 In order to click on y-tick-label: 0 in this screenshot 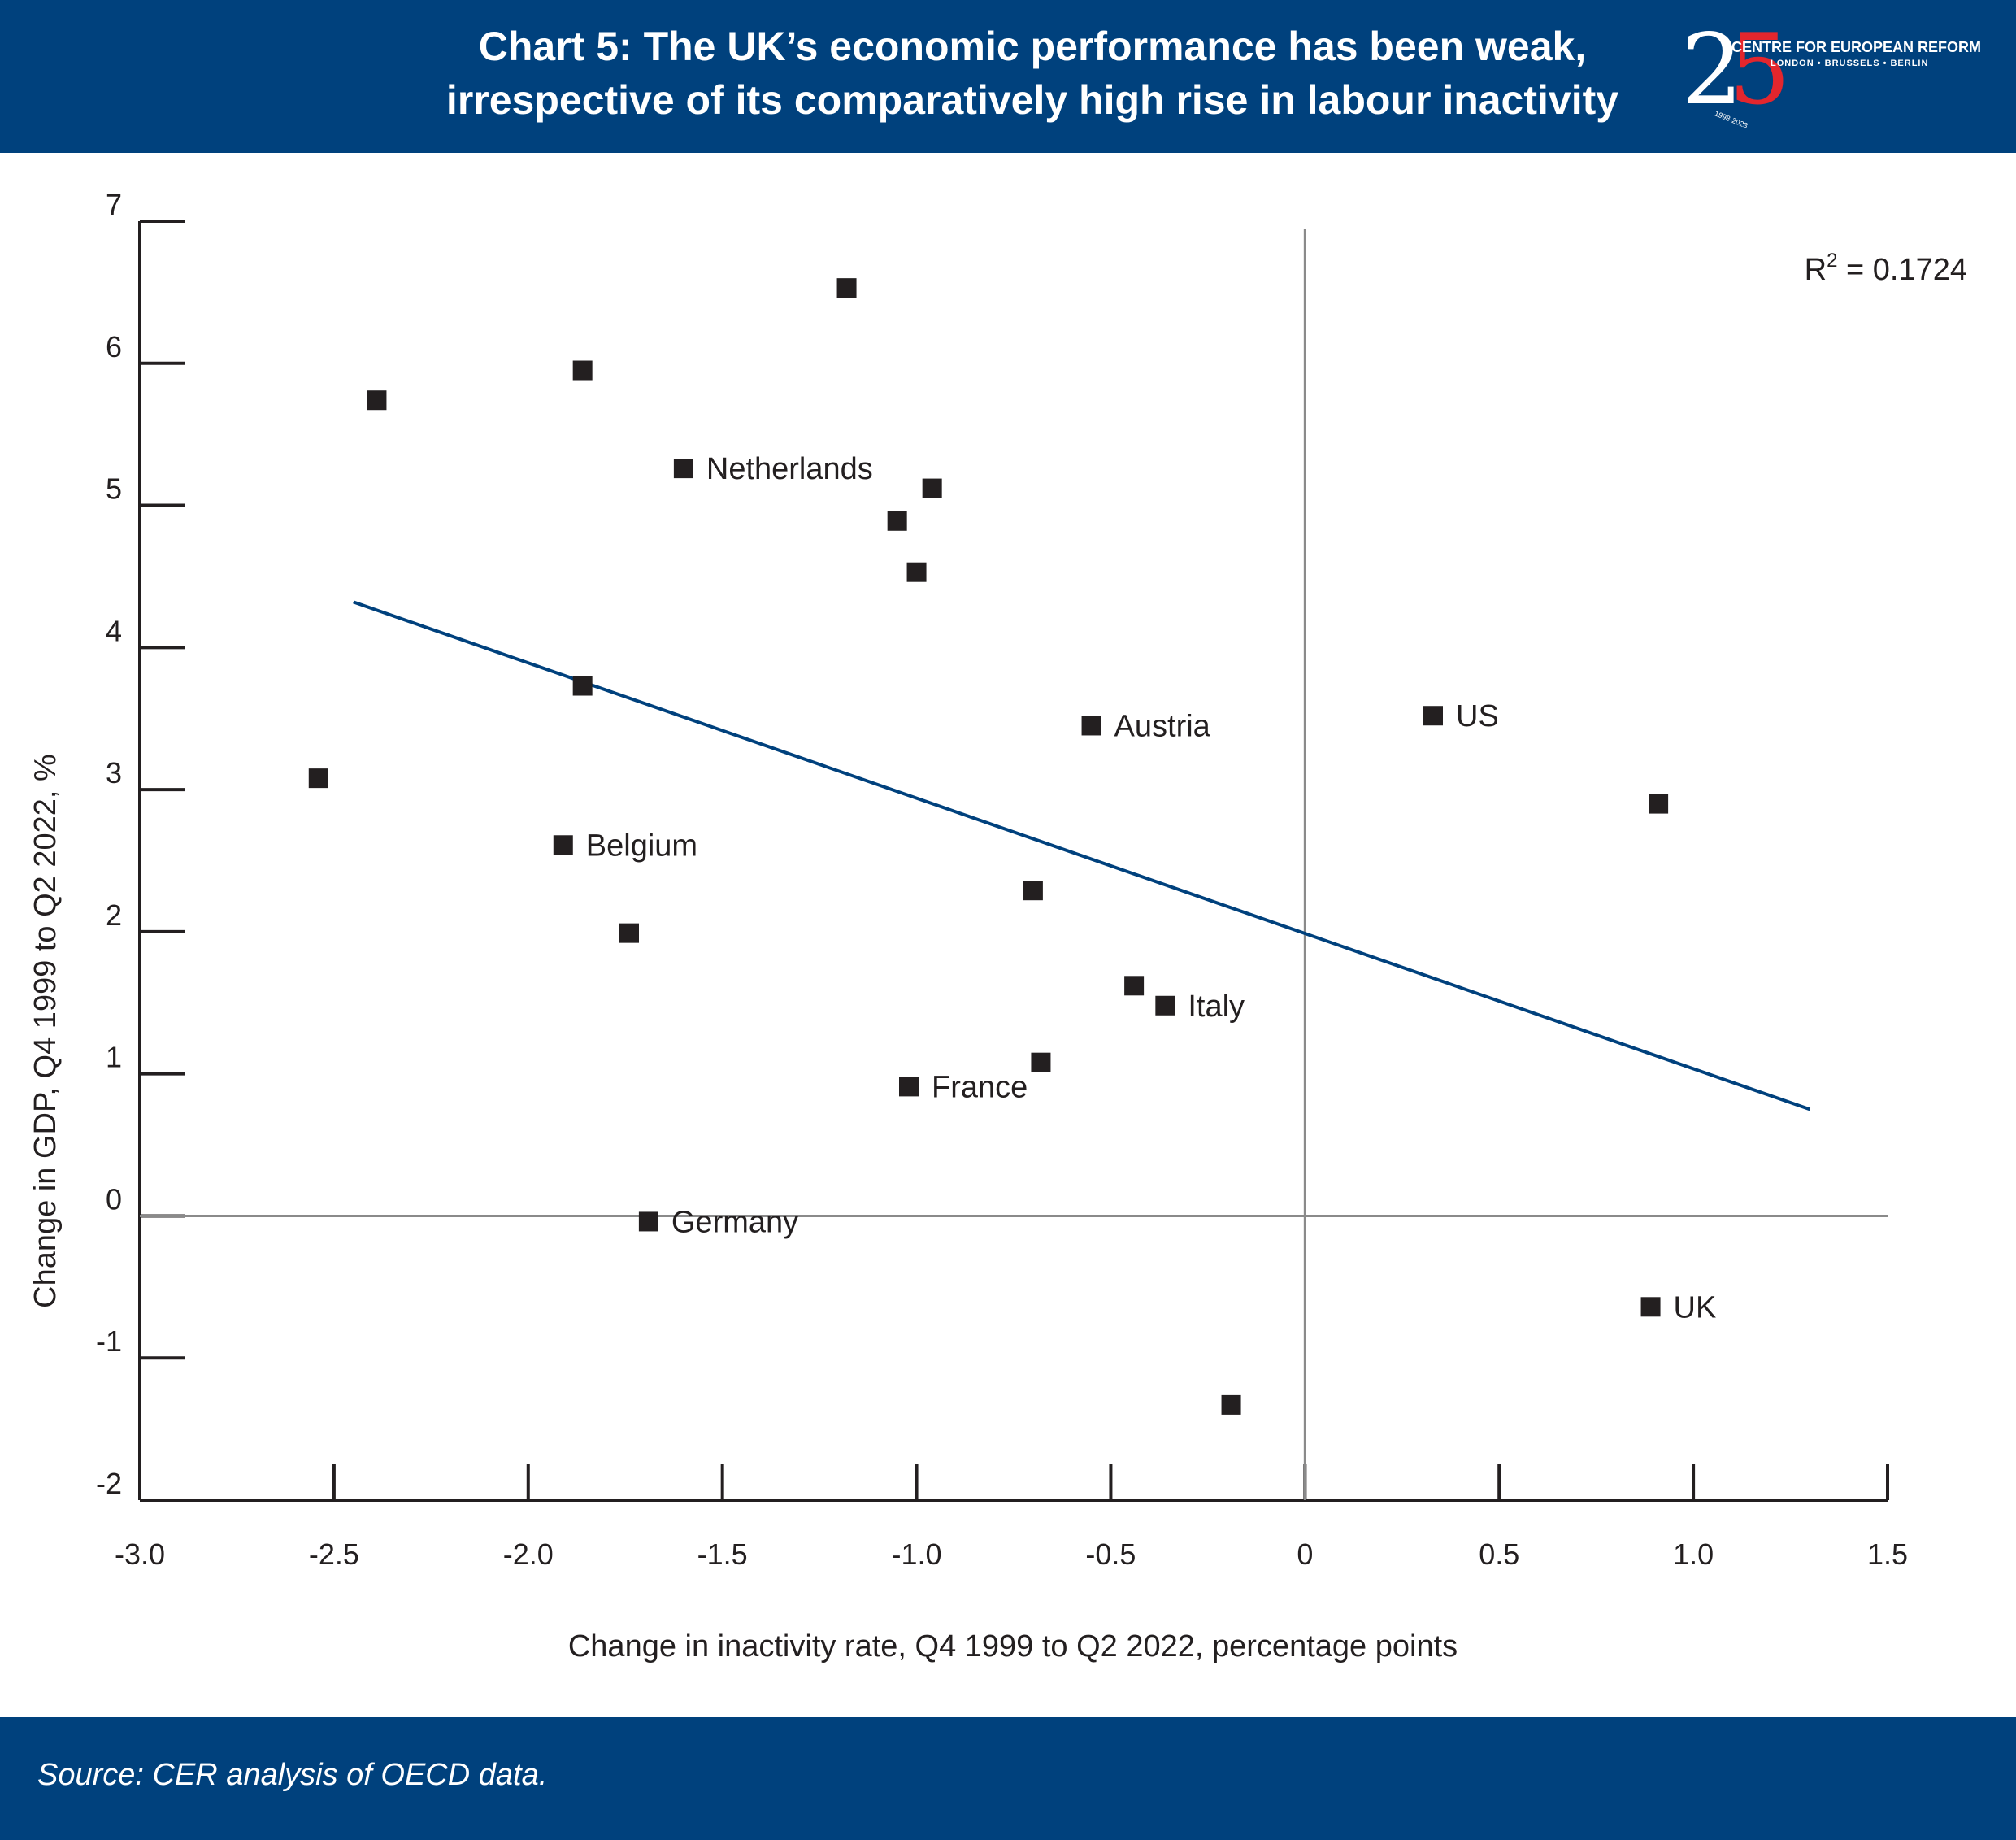, I will do `click(114, 1199)`.